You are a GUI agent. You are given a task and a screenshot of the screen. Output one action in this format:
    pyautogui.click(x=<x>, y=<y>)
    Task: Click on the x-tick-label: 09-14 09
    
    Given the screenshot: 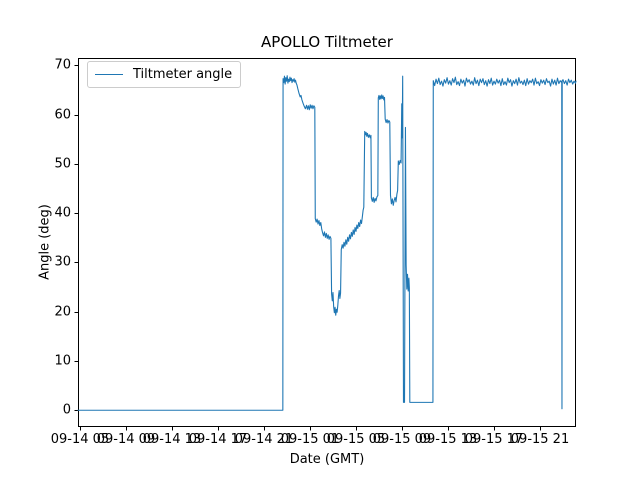 What is the action you would take?
    pyautogui.click(x=126, y=439)
    